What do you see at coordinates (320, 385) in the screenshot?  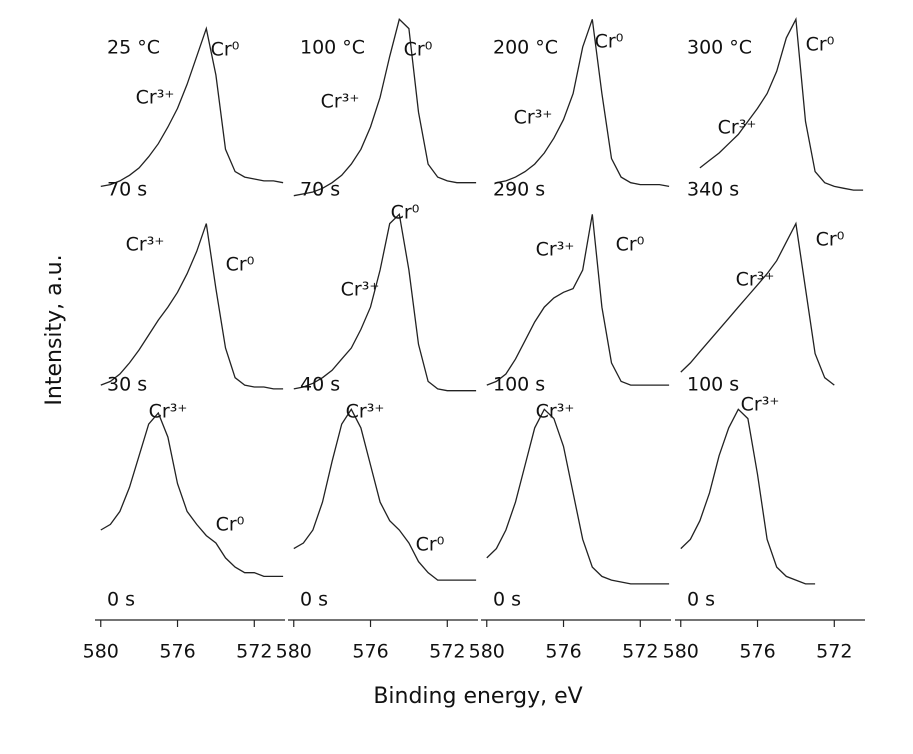 I see `time-label: 40 s` at bounding box center [320, 385].